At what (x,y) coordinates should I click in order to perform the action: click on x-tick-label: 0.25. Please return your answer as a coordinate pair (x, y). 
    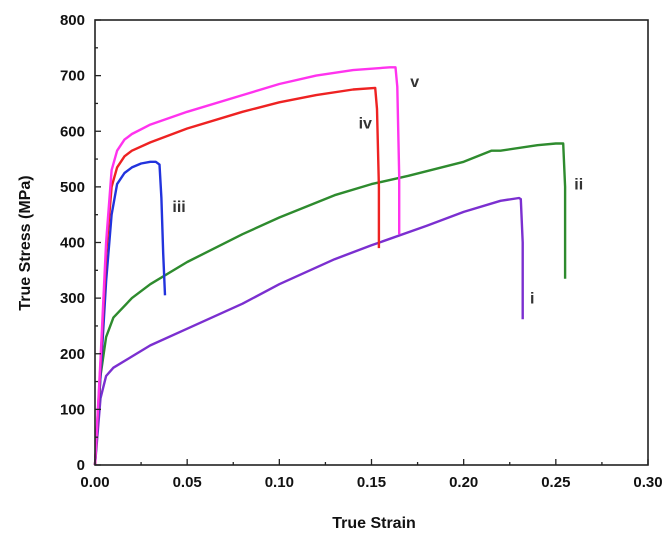
    Looking at the image, I should click on (555, 482).